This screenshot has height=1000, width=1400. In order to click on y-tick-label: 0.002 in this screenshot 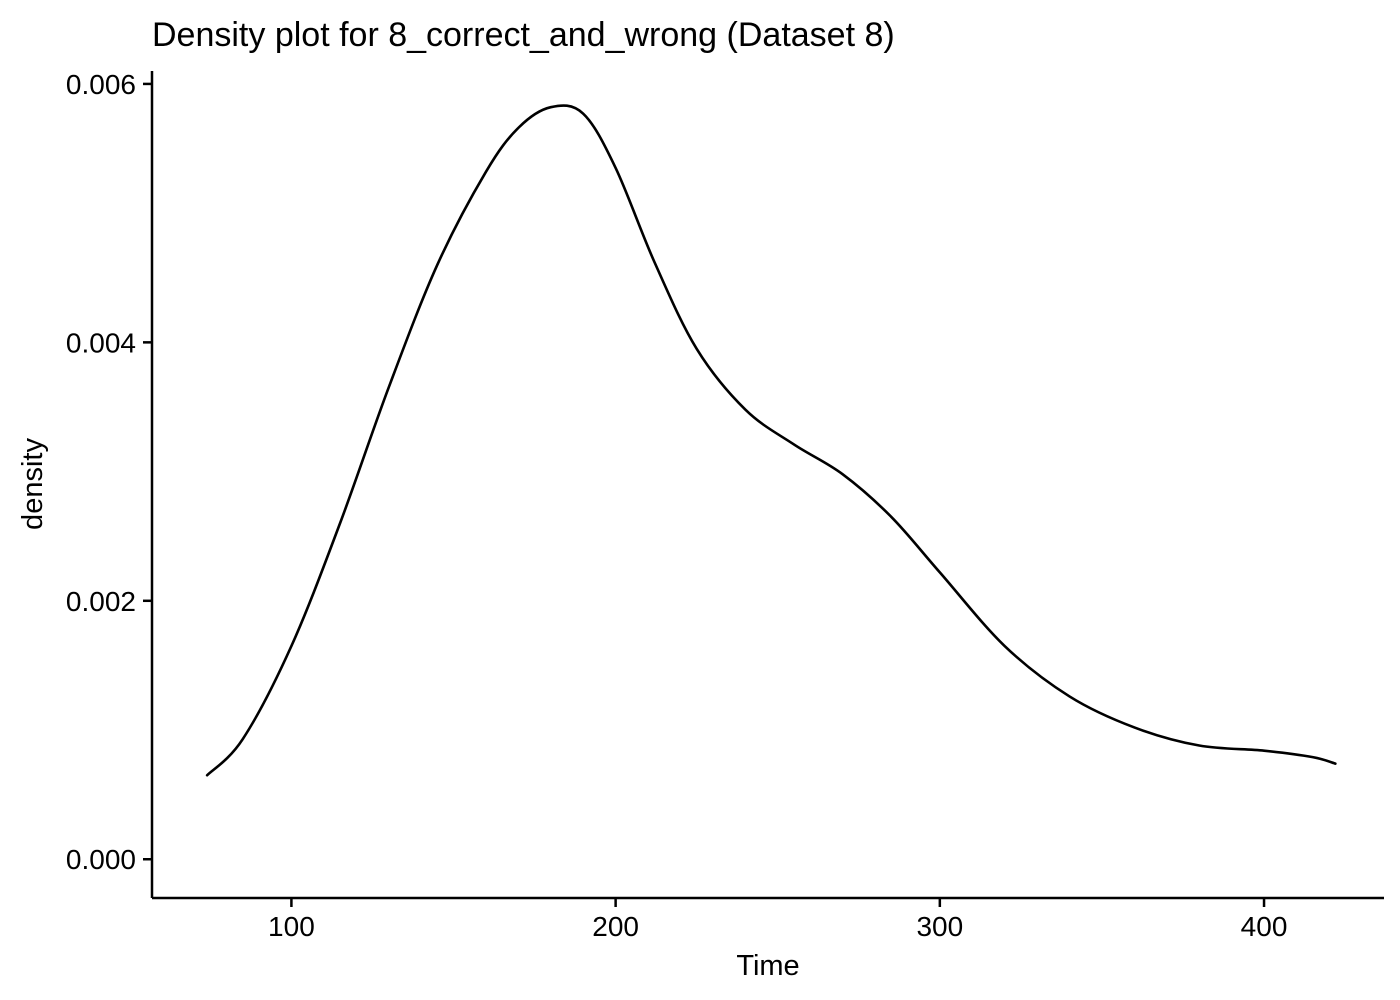, I will do `click(101, 601)`.